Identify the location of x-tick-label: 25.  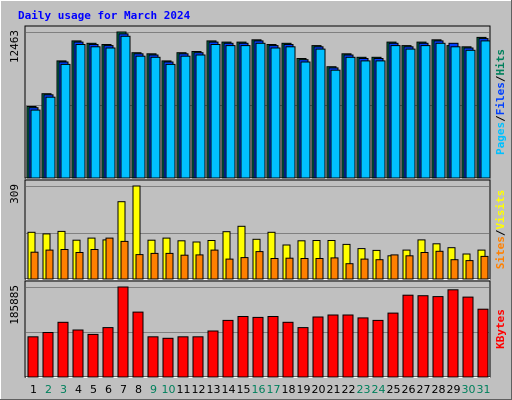
(394, 389).